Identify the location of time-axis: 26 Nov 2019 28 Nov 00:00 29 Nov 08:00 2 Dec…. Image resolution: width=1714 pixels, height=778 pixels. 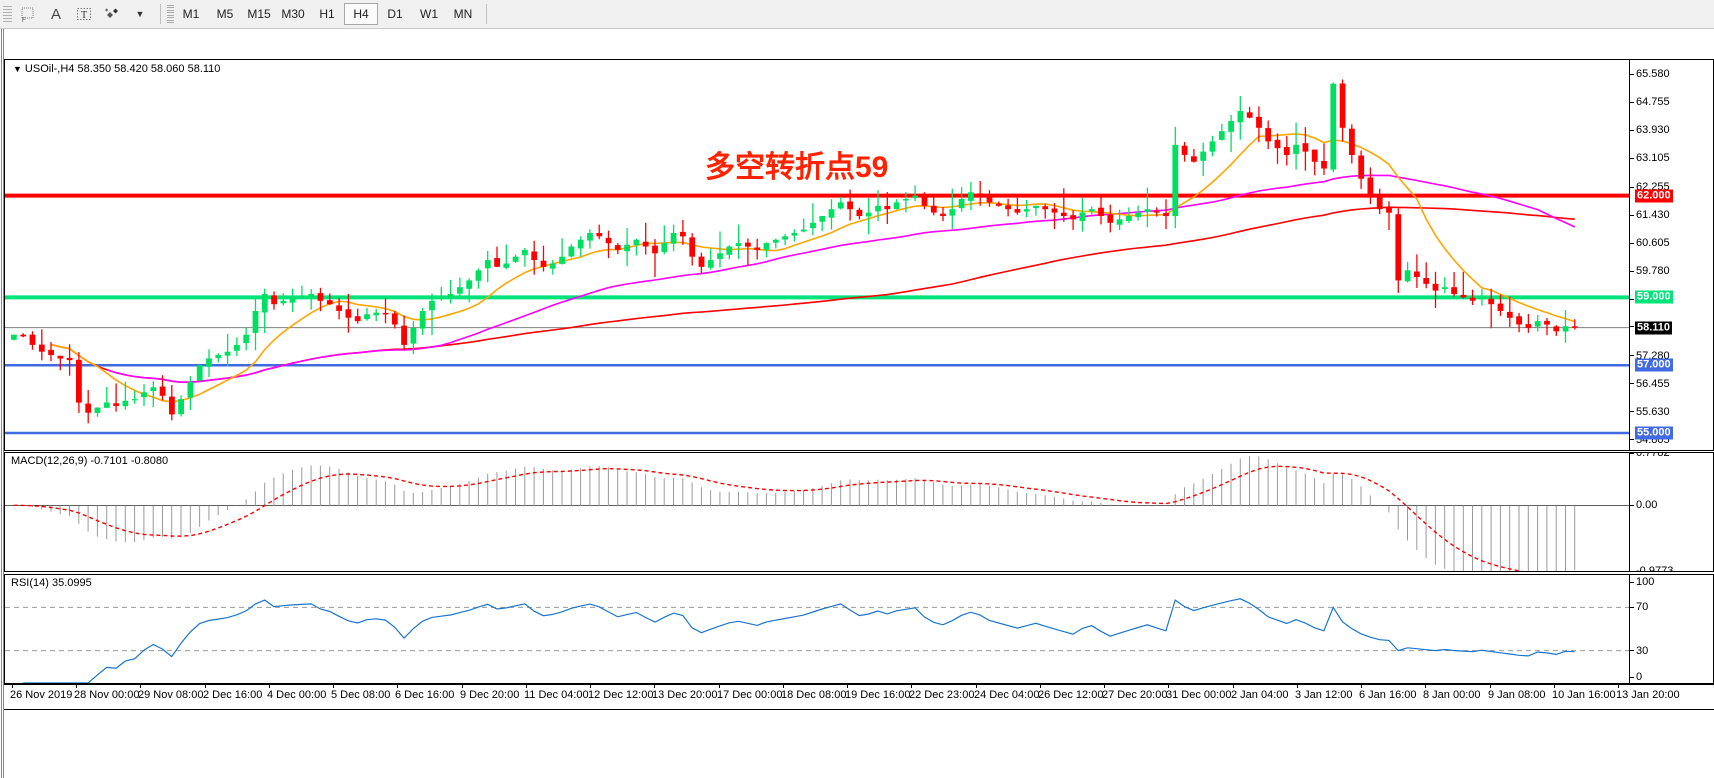
(859, 697).